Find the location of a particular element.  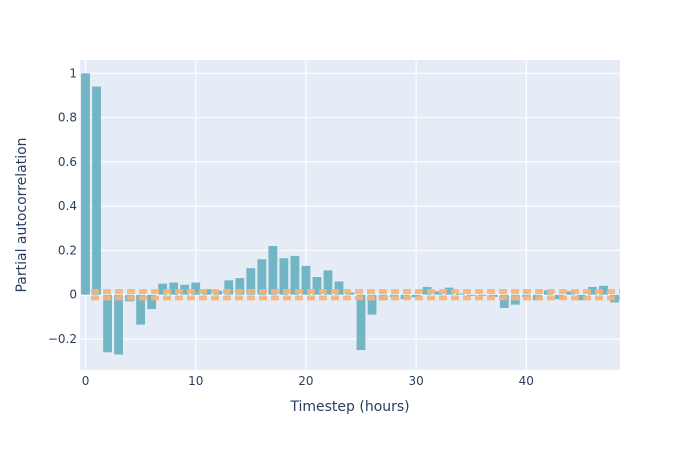

x-tick-label: 20 is located at coordinates (305, 381).